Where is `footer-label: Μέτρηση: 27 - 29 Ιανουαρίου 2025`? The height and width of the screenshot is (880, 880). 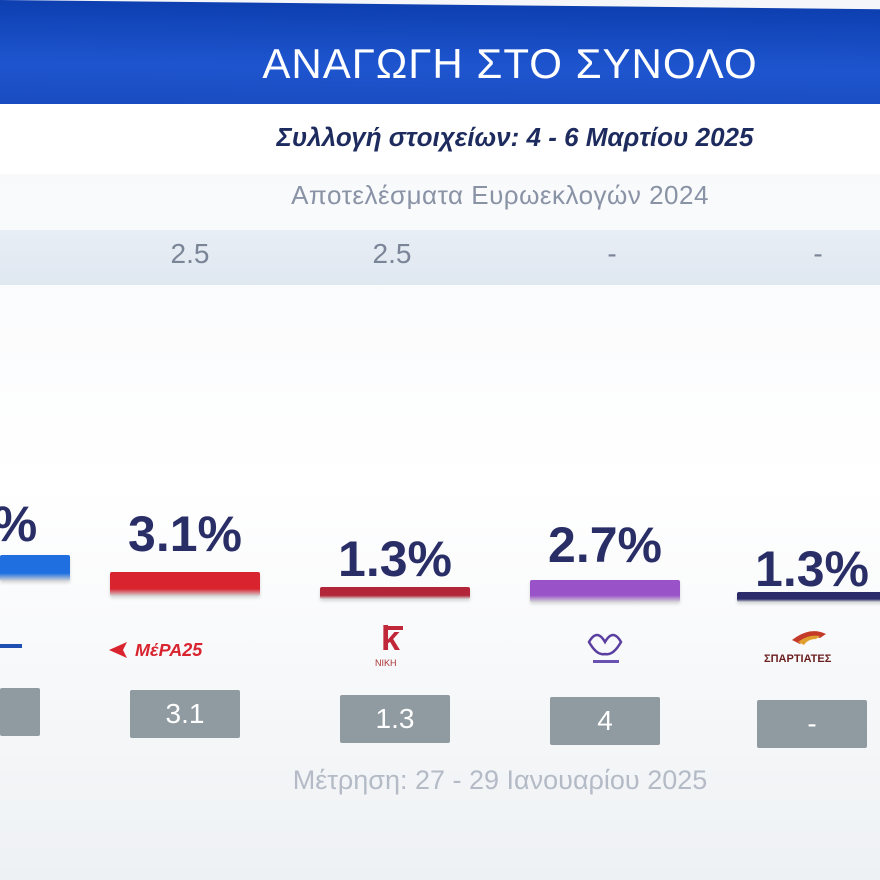
footer-label: Μέτρηση: 27 - 29 Ιανουαρίου 2025 is located at coordinates (500, 780).